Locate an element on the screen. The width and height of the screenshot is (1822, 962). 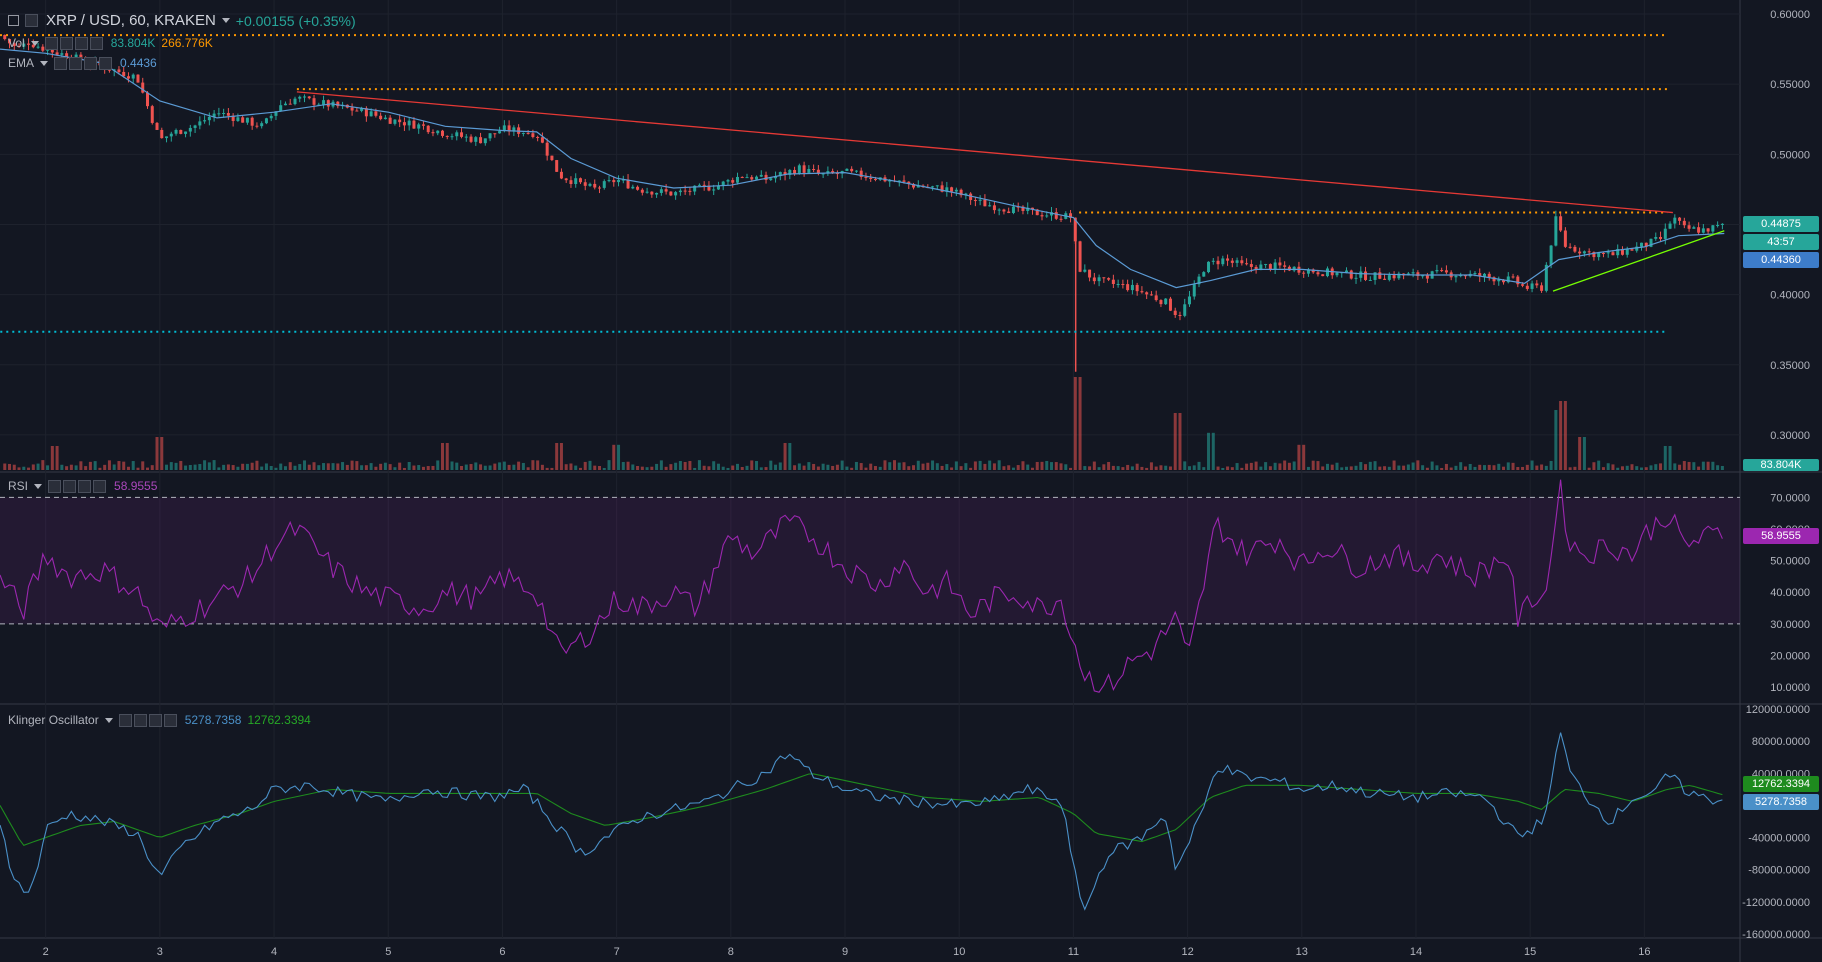
flag-icon is located at coordinates (31, 20).